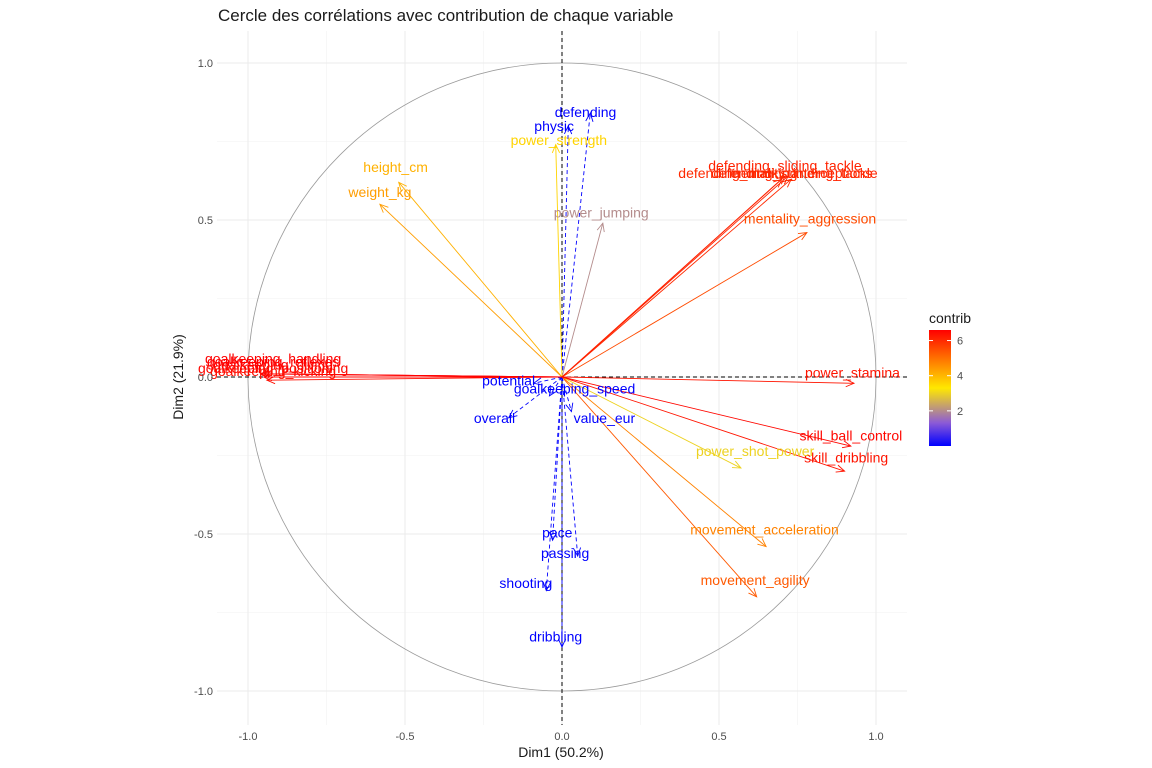 The width and height of the screenshot is (1152, 768). What do you see at coordinates (203, 692) in the screenshot?
I see `y-tick-label: -1.0` at bounding box center [203, 692].